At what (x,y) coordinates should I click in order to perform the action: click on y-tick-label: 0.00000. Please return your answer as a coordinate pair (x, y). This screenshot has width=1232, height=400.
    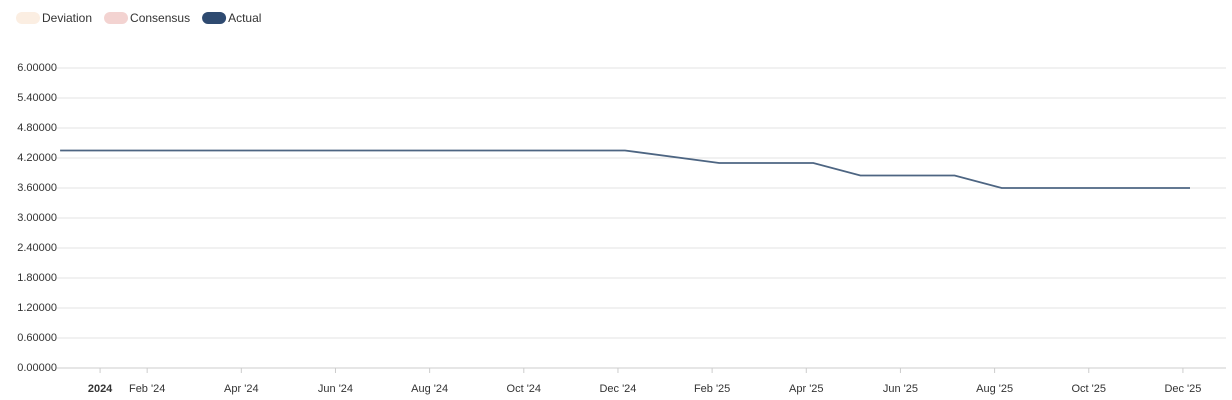
    Looking at the image, I should click on (37, 368).